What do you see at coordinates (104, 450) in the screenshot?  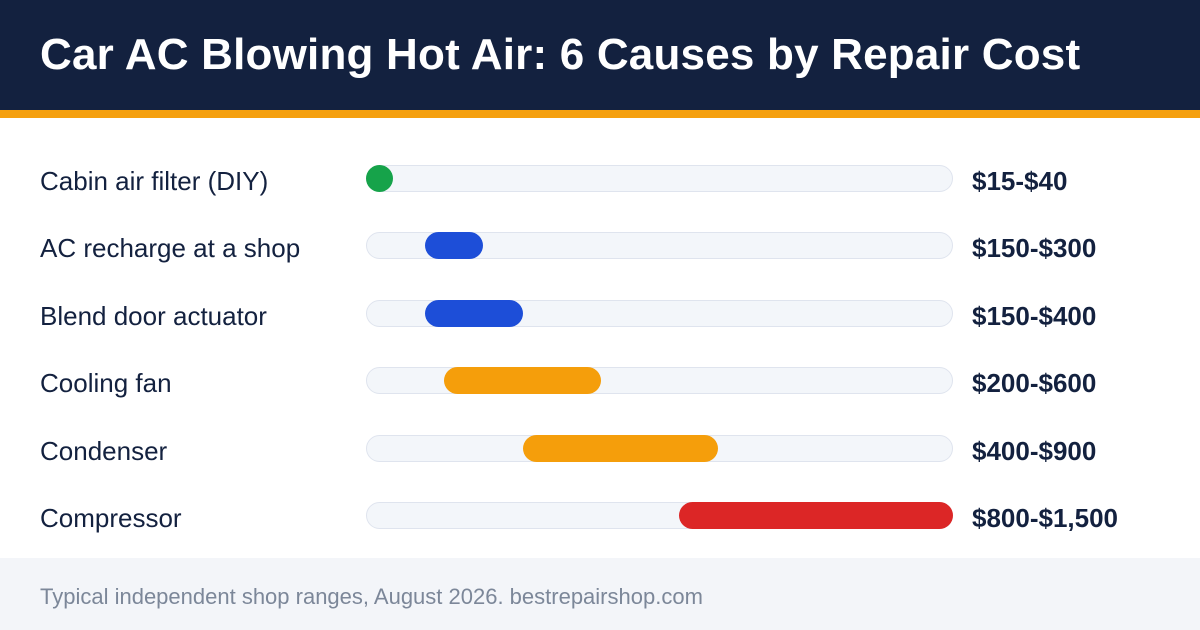 I see `category-label: Condenser` at bounding box center [104, 450].